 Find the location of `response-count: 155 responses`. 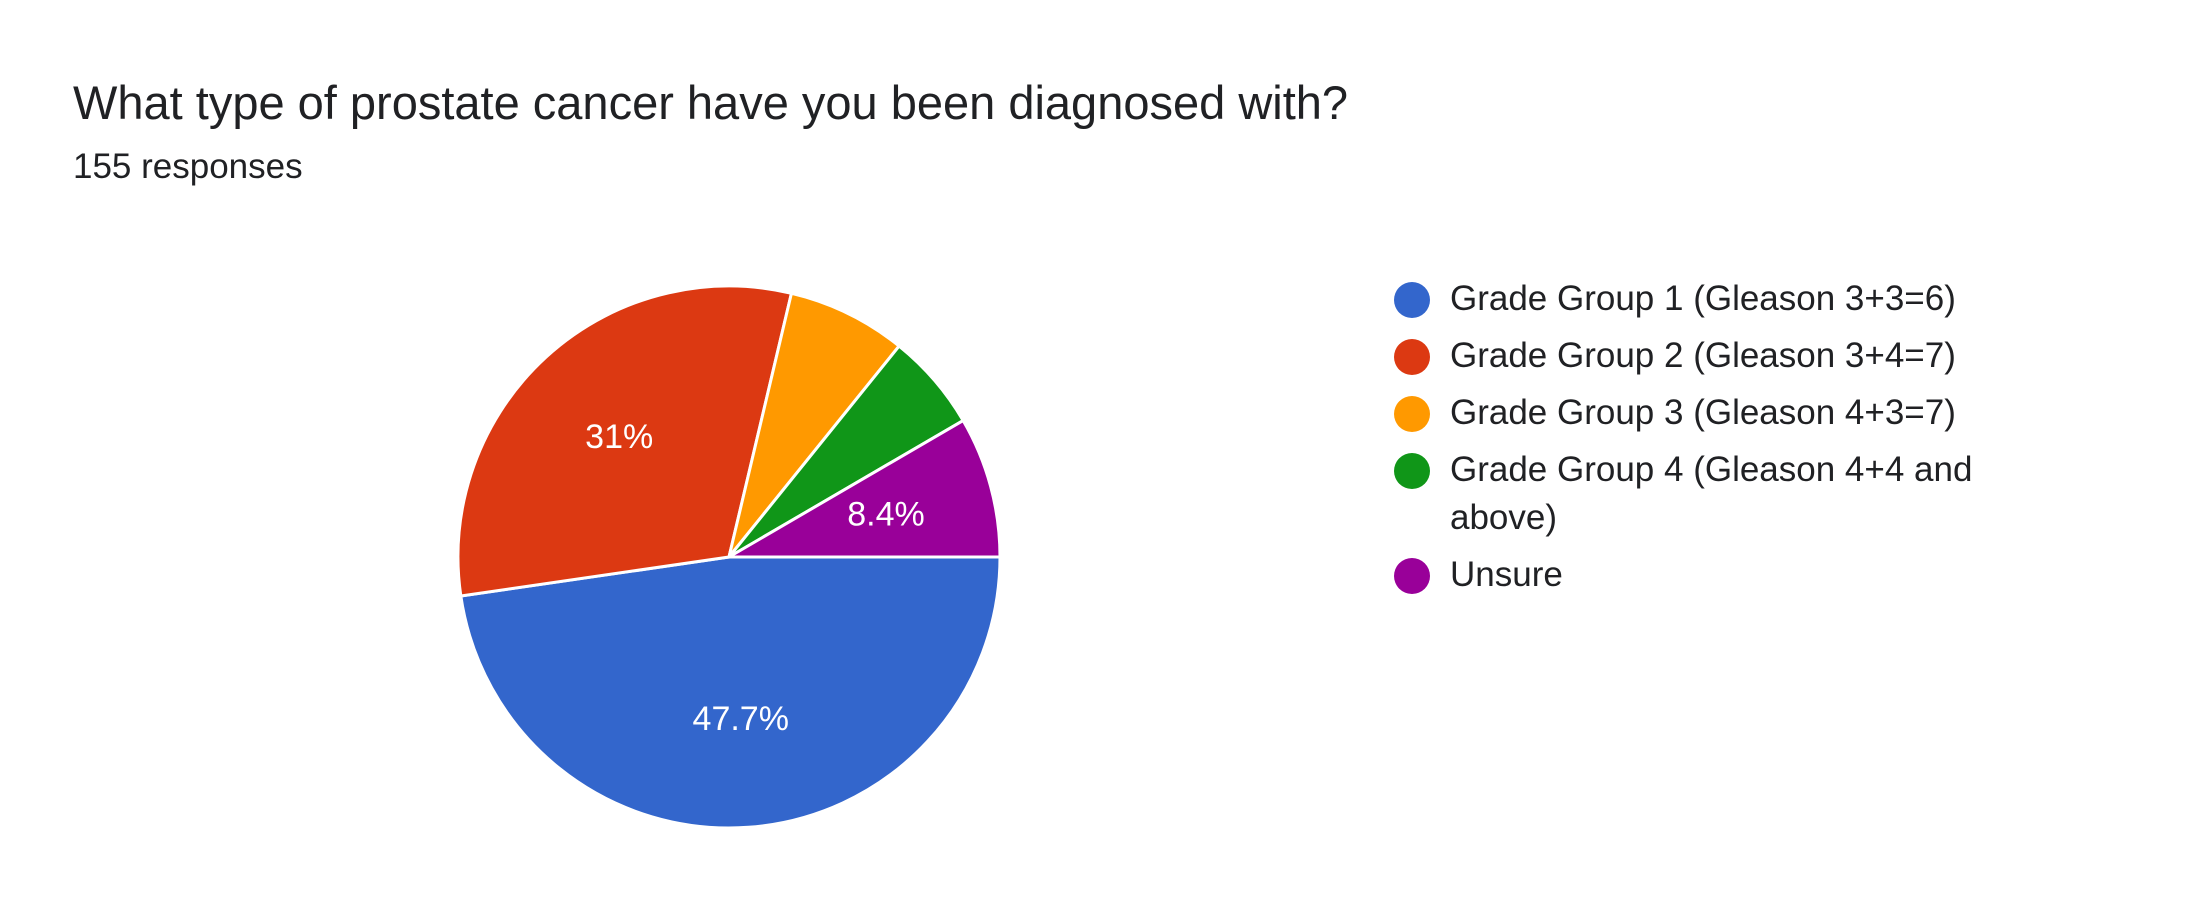

response-count: 155 responses is located at coordinates (188, 166).